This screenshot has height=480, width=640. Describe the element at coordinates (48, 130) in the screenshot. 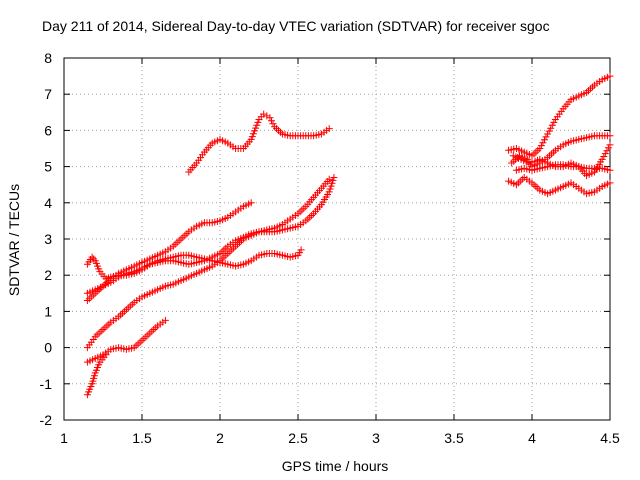

I see `y-tick-label: 6` at that location.